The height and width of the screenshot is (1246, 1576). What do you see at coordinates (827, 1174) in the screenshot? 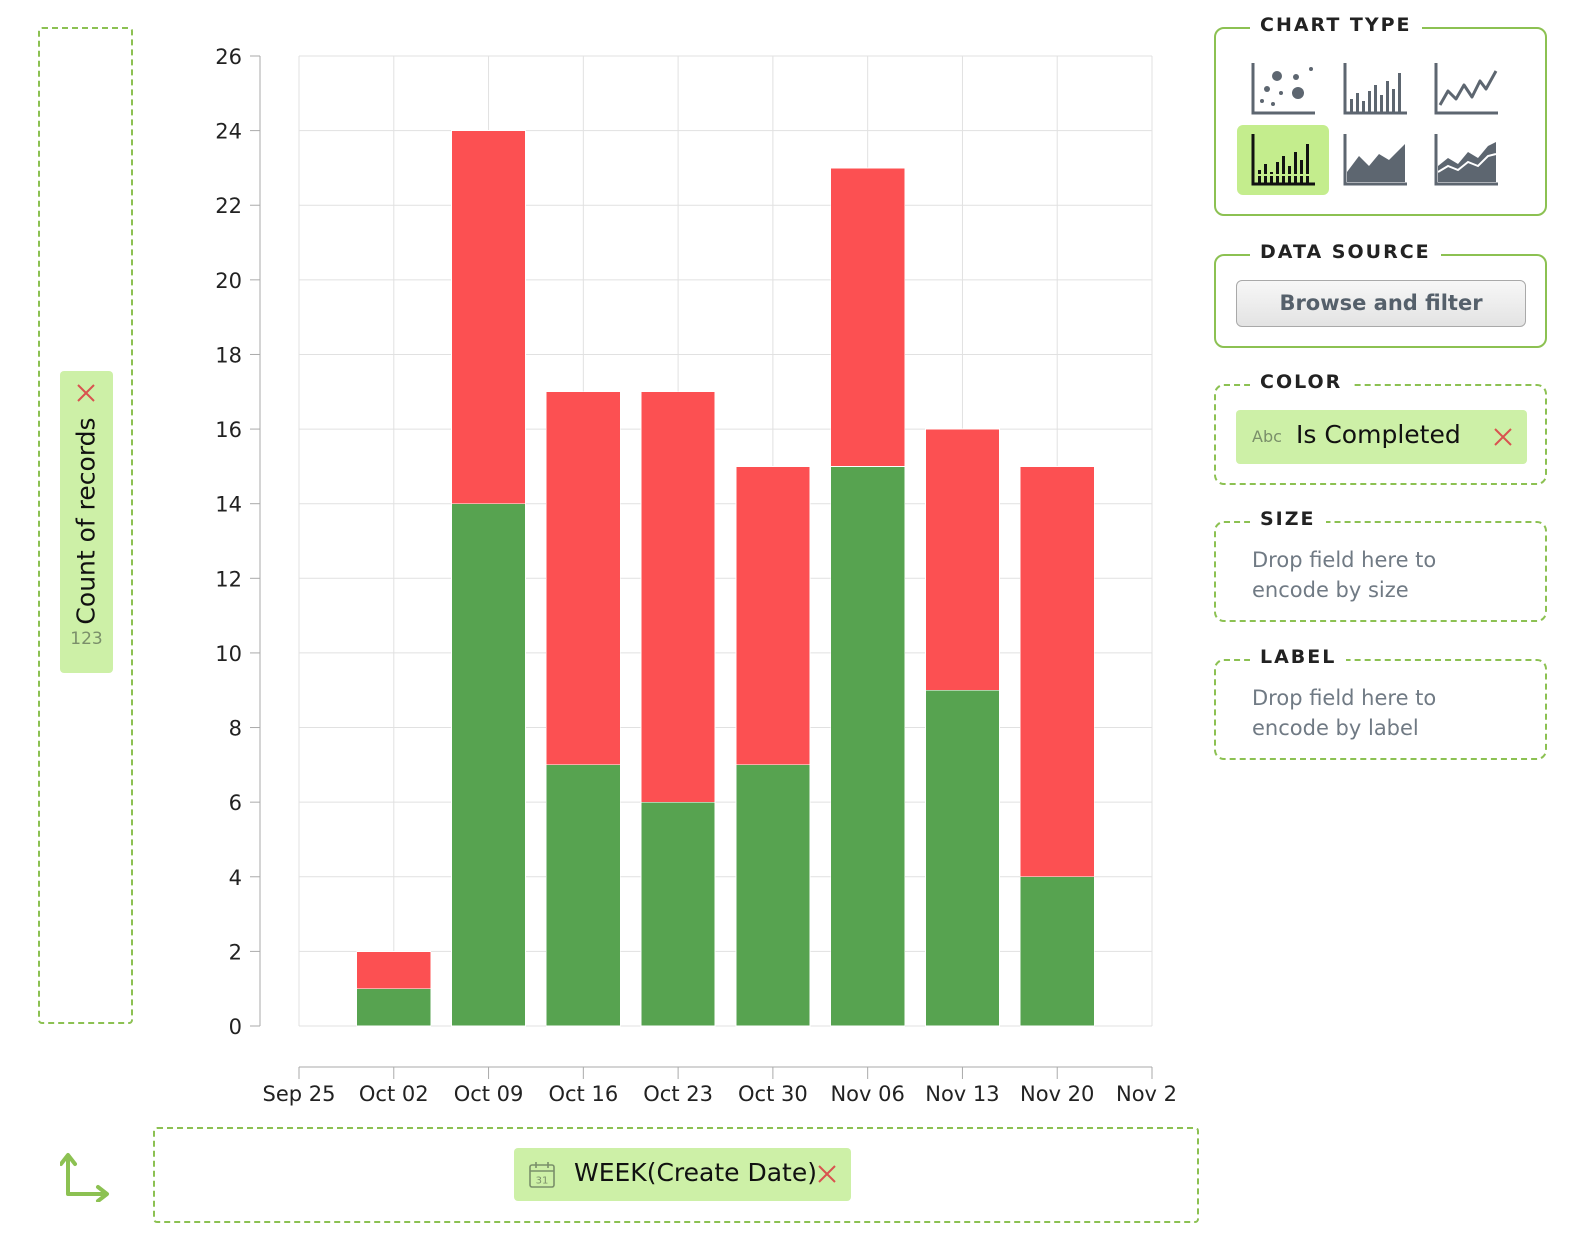
I see `remove-x-field-icon` at bounding box center [827, 1174].